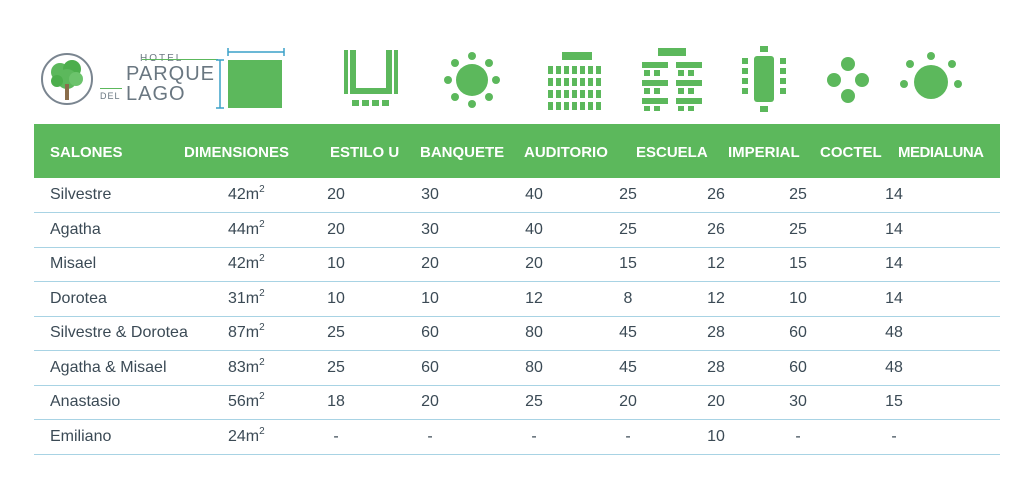 The width and height of the screenshot is (1024, 494). I want to click on table-row: Agatha 44m2 20 30 40 25 26 25 14, so click(517, 230).